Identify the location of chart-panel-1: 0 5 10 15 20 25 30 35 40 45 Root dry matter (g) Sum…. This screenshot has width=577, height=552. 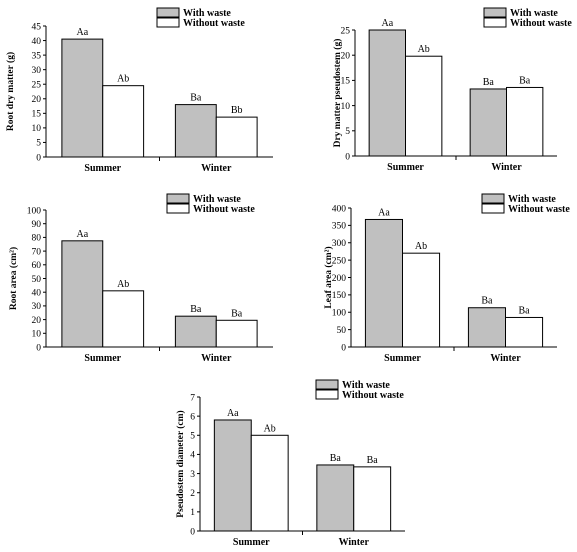
(139, 90).